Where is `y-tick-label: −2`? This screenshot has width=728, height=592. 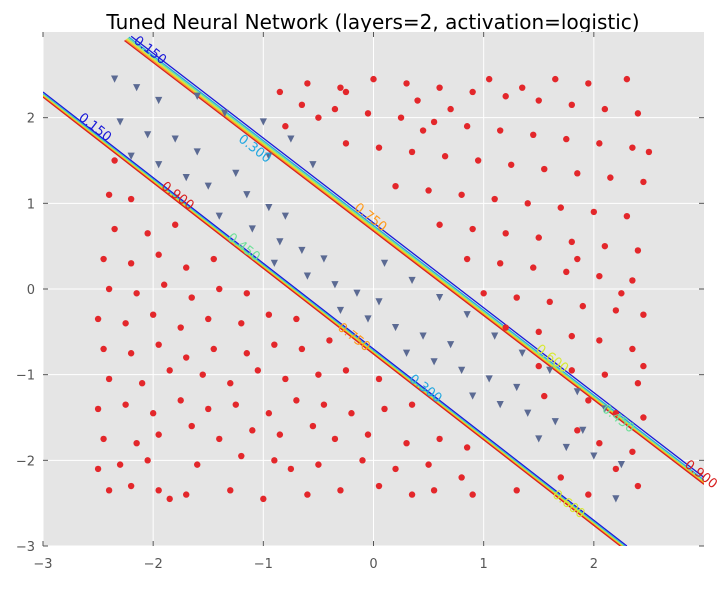
y-tick-label: −2 is located at coordinates (25, 461).